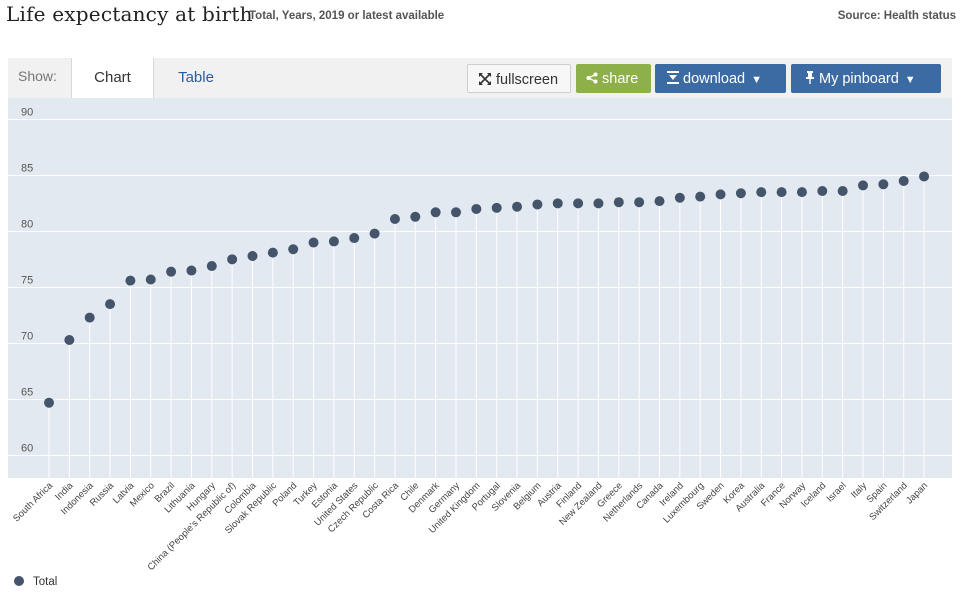 The width and height of the screenshot is (974, 592). Describe the element at coordinates (700, 196) in the screenshot. I see `data-point: Luxembourg: 82.4` at that location.